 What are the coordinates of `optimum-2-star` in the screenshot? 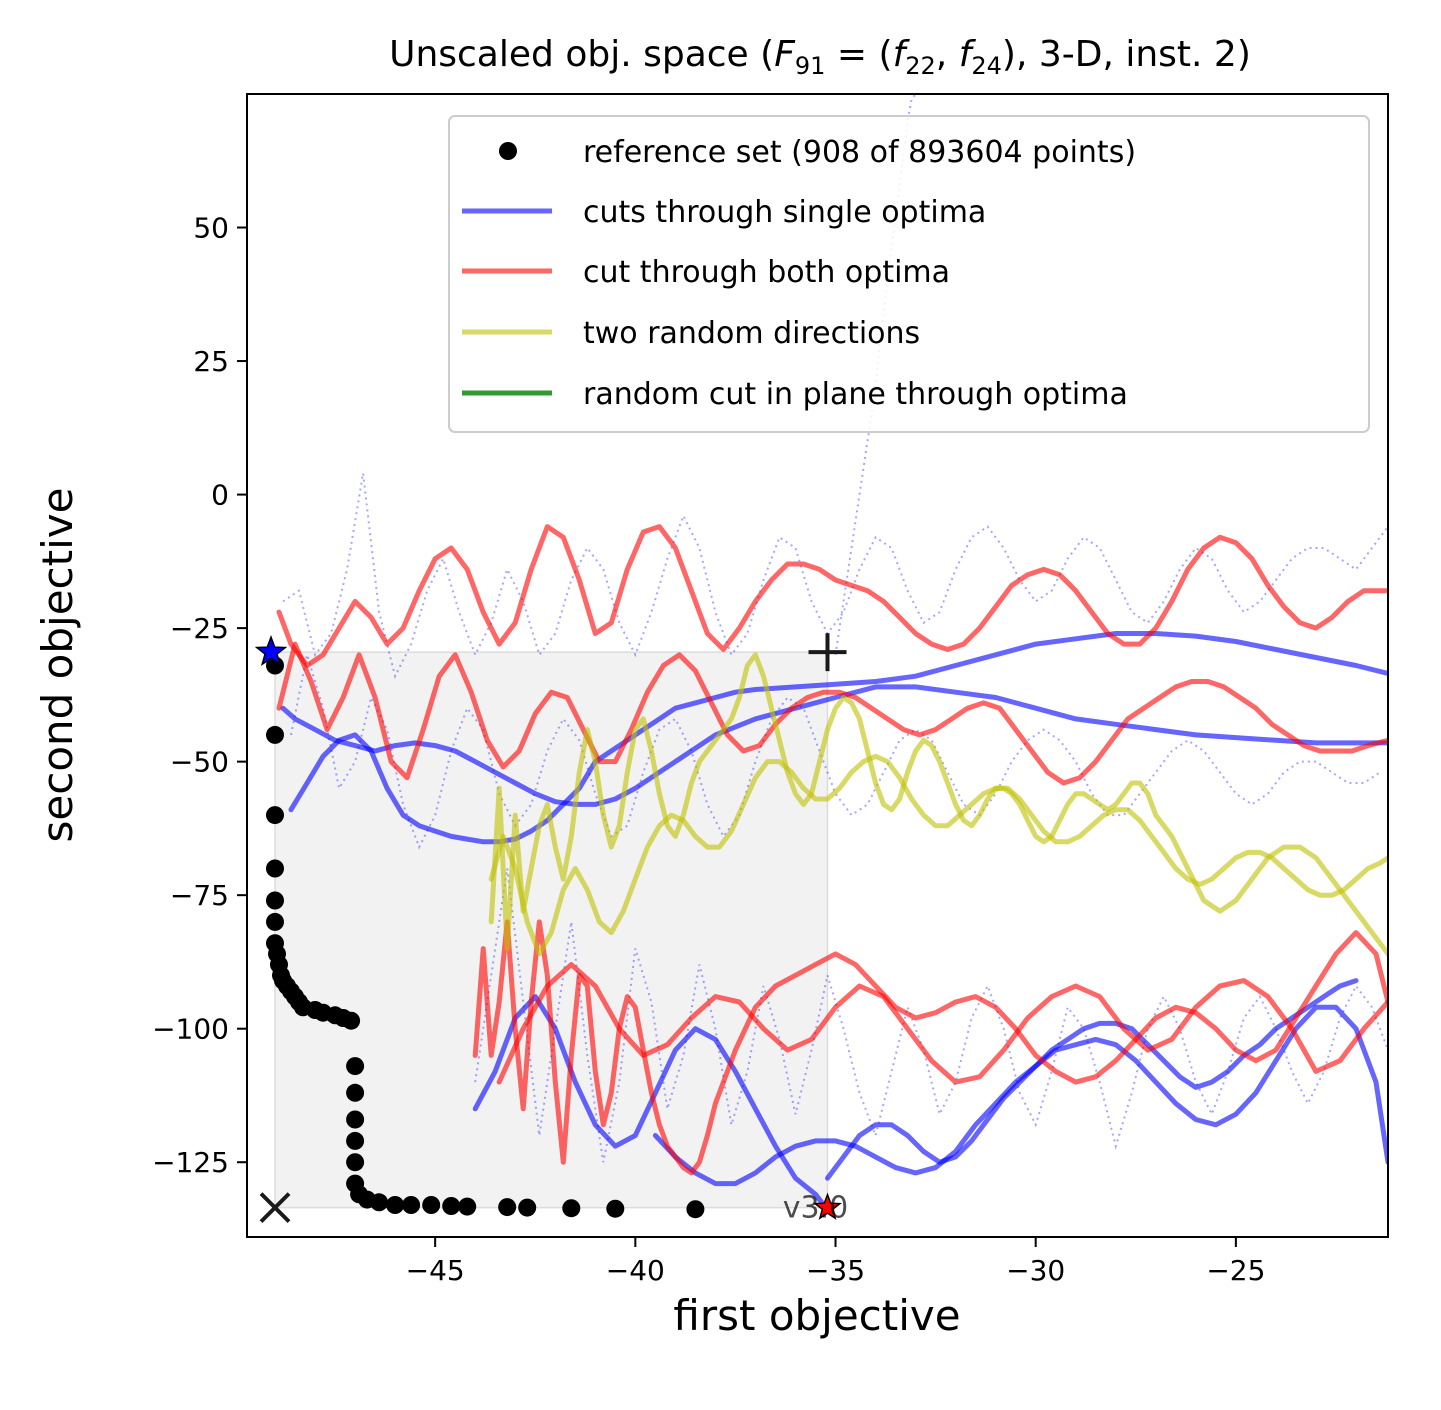 It's located at (827, 1206).